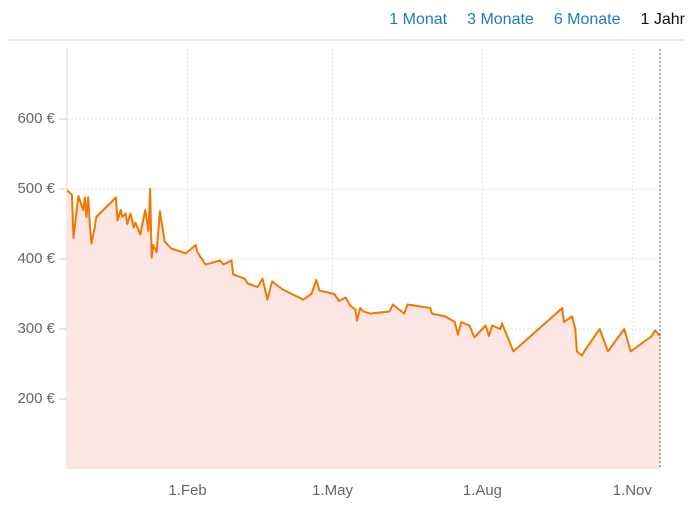  I want to click on y-tick-label: 300 €, so click(36, 328).